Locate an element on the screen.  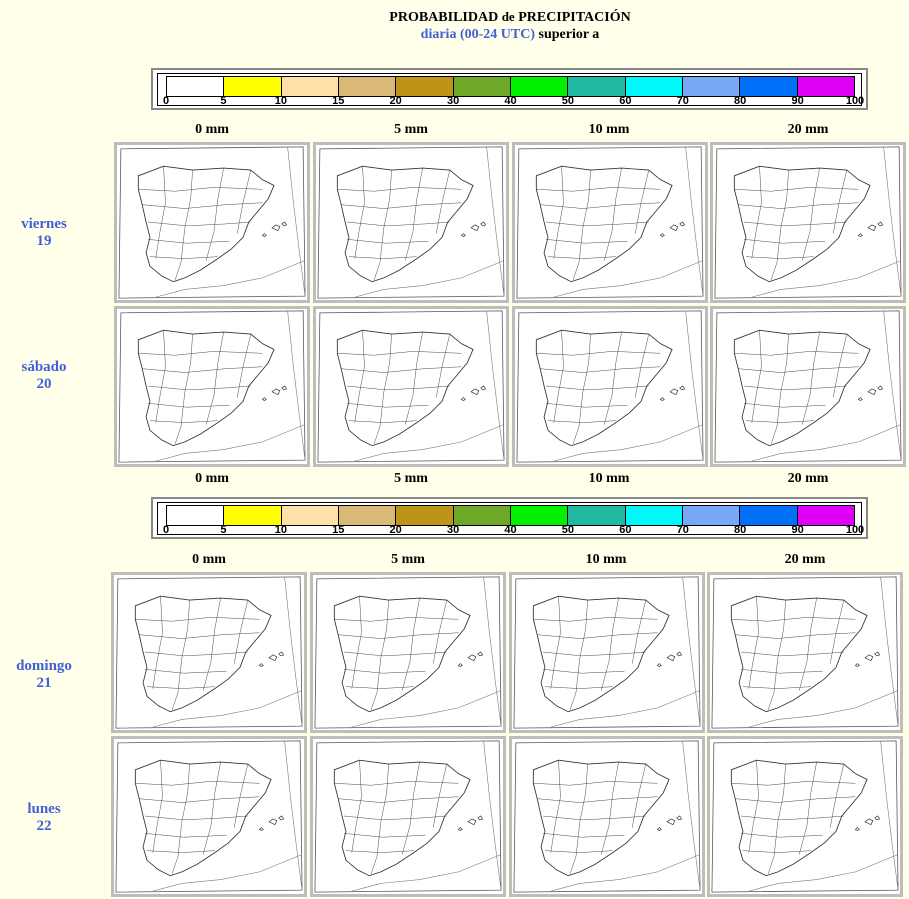
map-panel-viernes-5mm is located at coordinates (411, 222).